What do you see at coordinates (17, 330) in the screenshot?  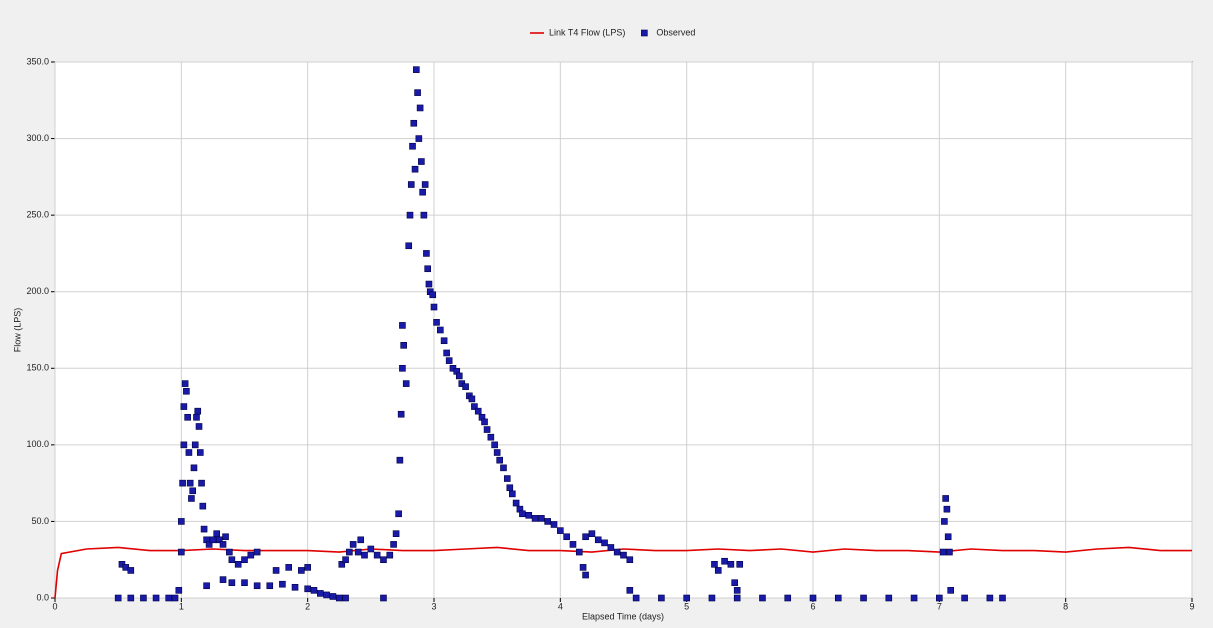 I see `y-axis-label: Flow (LPS)` at bounding box center [17, 330].